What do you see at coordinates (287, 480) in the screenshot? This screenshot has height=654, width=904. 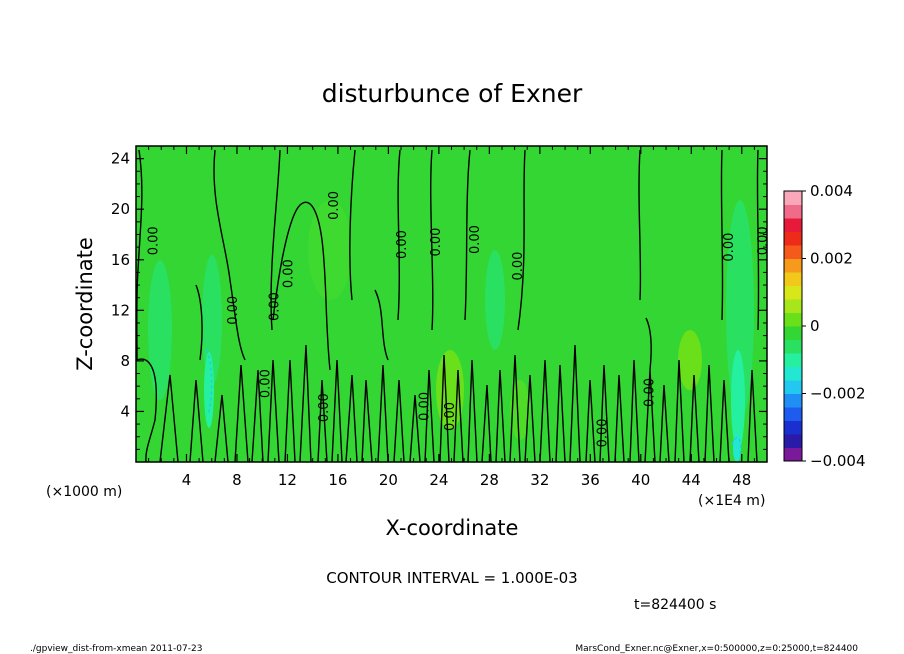 I see `x-tick-label: 12` at bounding box center [287, 480].